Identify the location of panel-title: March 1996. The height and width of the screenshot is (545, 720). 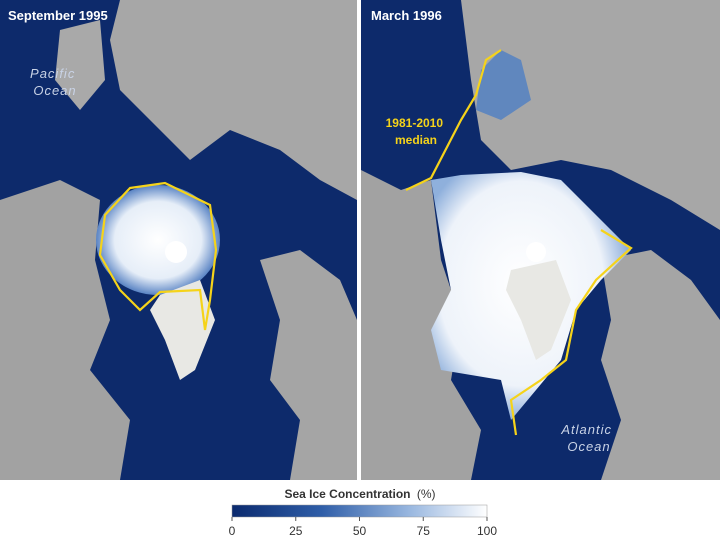
(406, 15).